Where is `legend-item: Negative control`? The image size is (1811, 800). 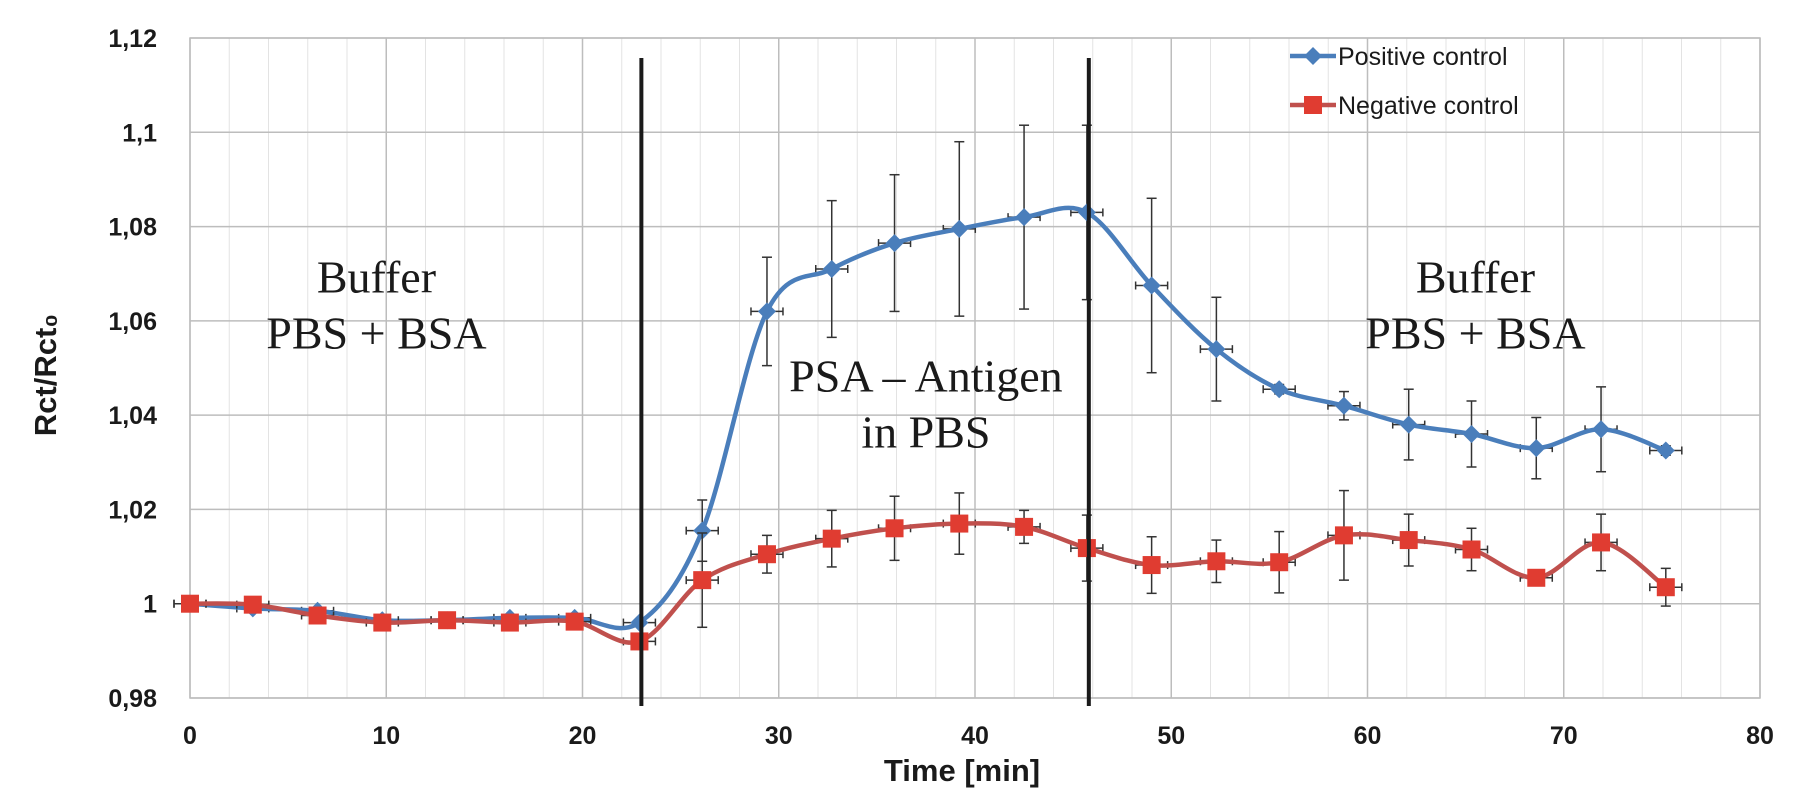
legend-item: Negative control is located at coordinates (1404, 106).